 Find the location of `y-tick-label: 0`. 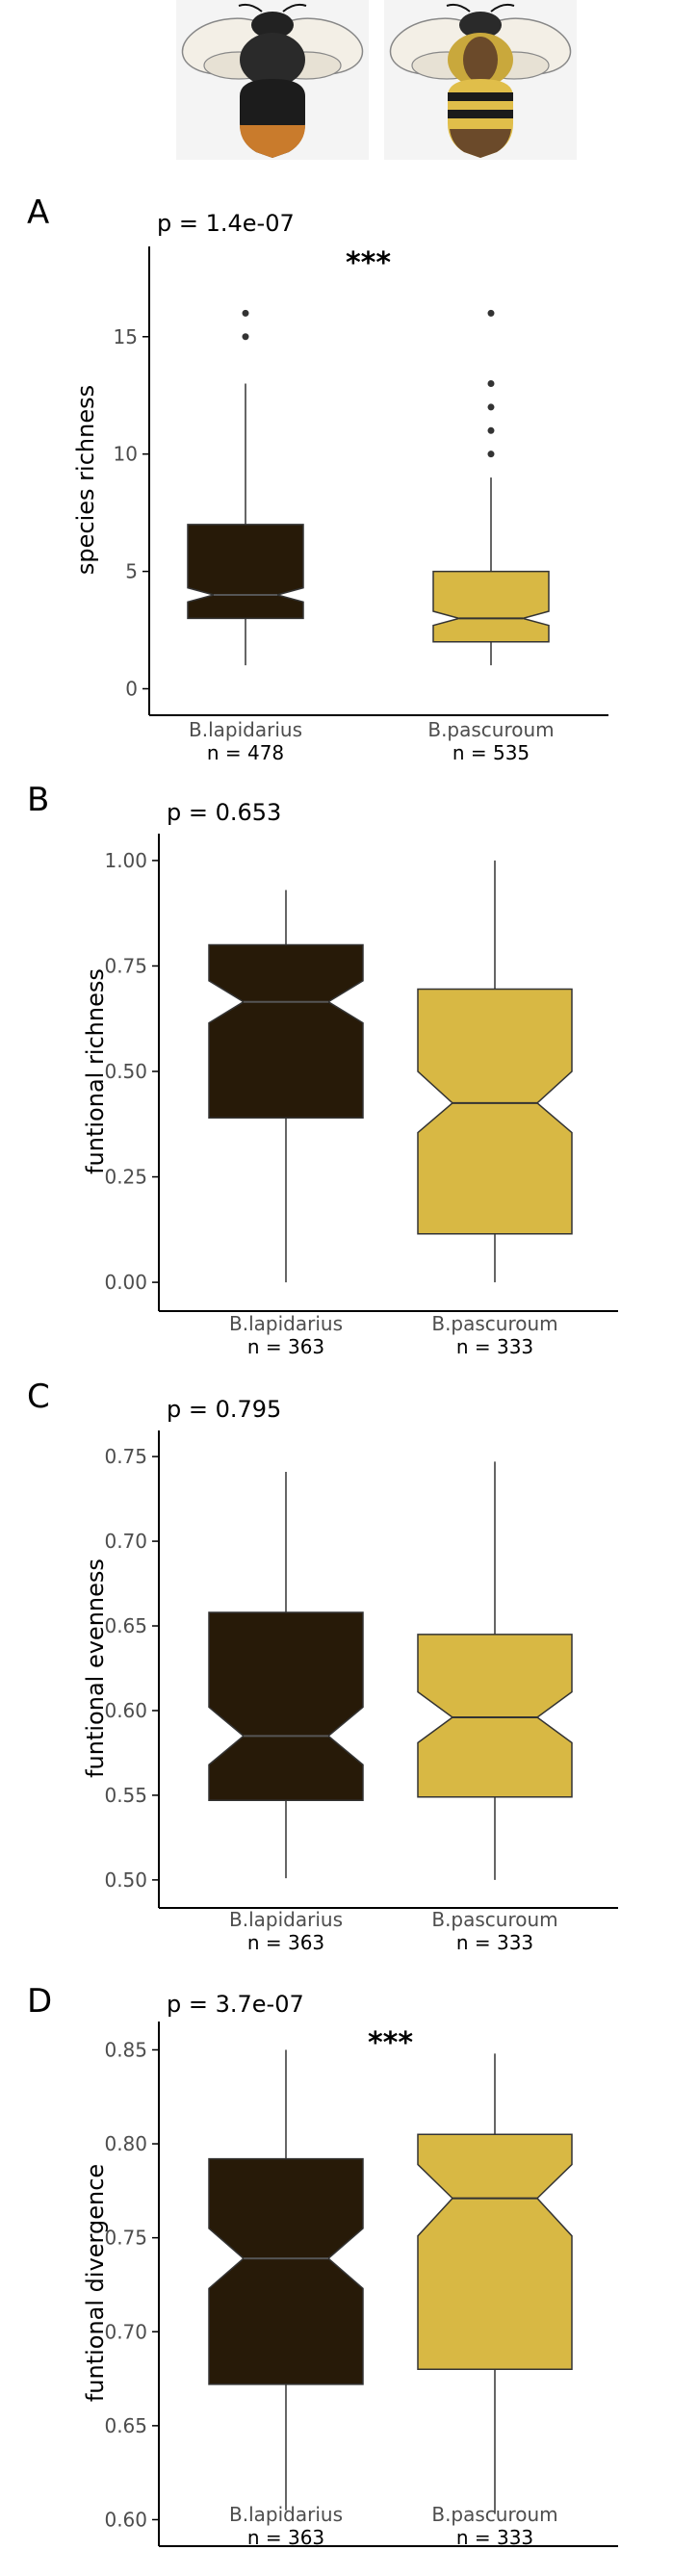

y-tick-label: 0 is located at coordinates (131, 688).